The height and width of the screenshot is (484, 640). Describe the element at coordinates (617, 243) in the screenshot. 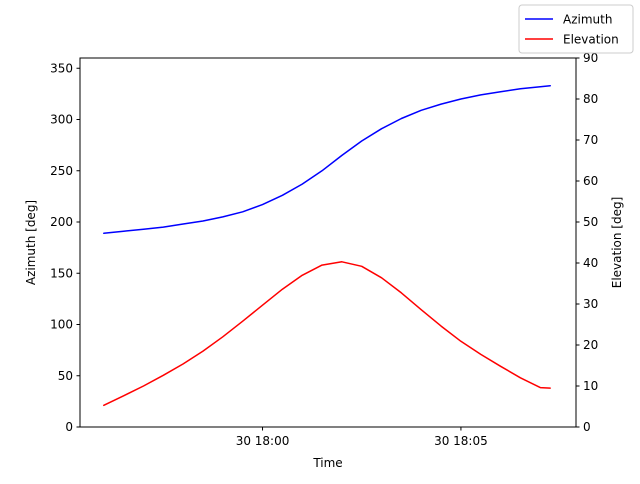

I see `right-y-axis-label: Elevation [deg]` at that location.